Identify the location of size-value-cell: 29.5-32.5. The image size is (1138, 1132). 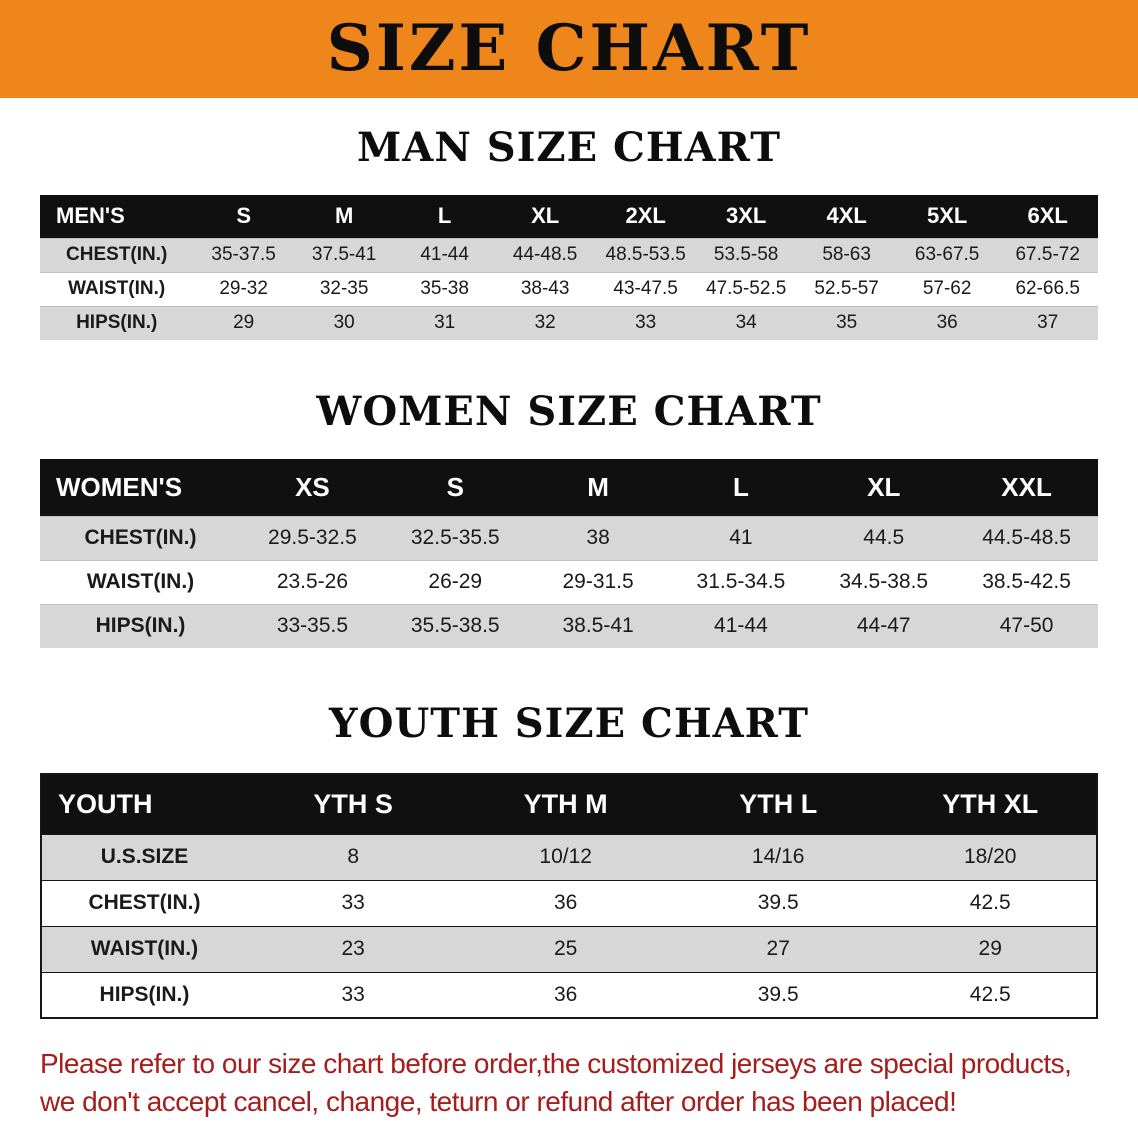
(312, 537).